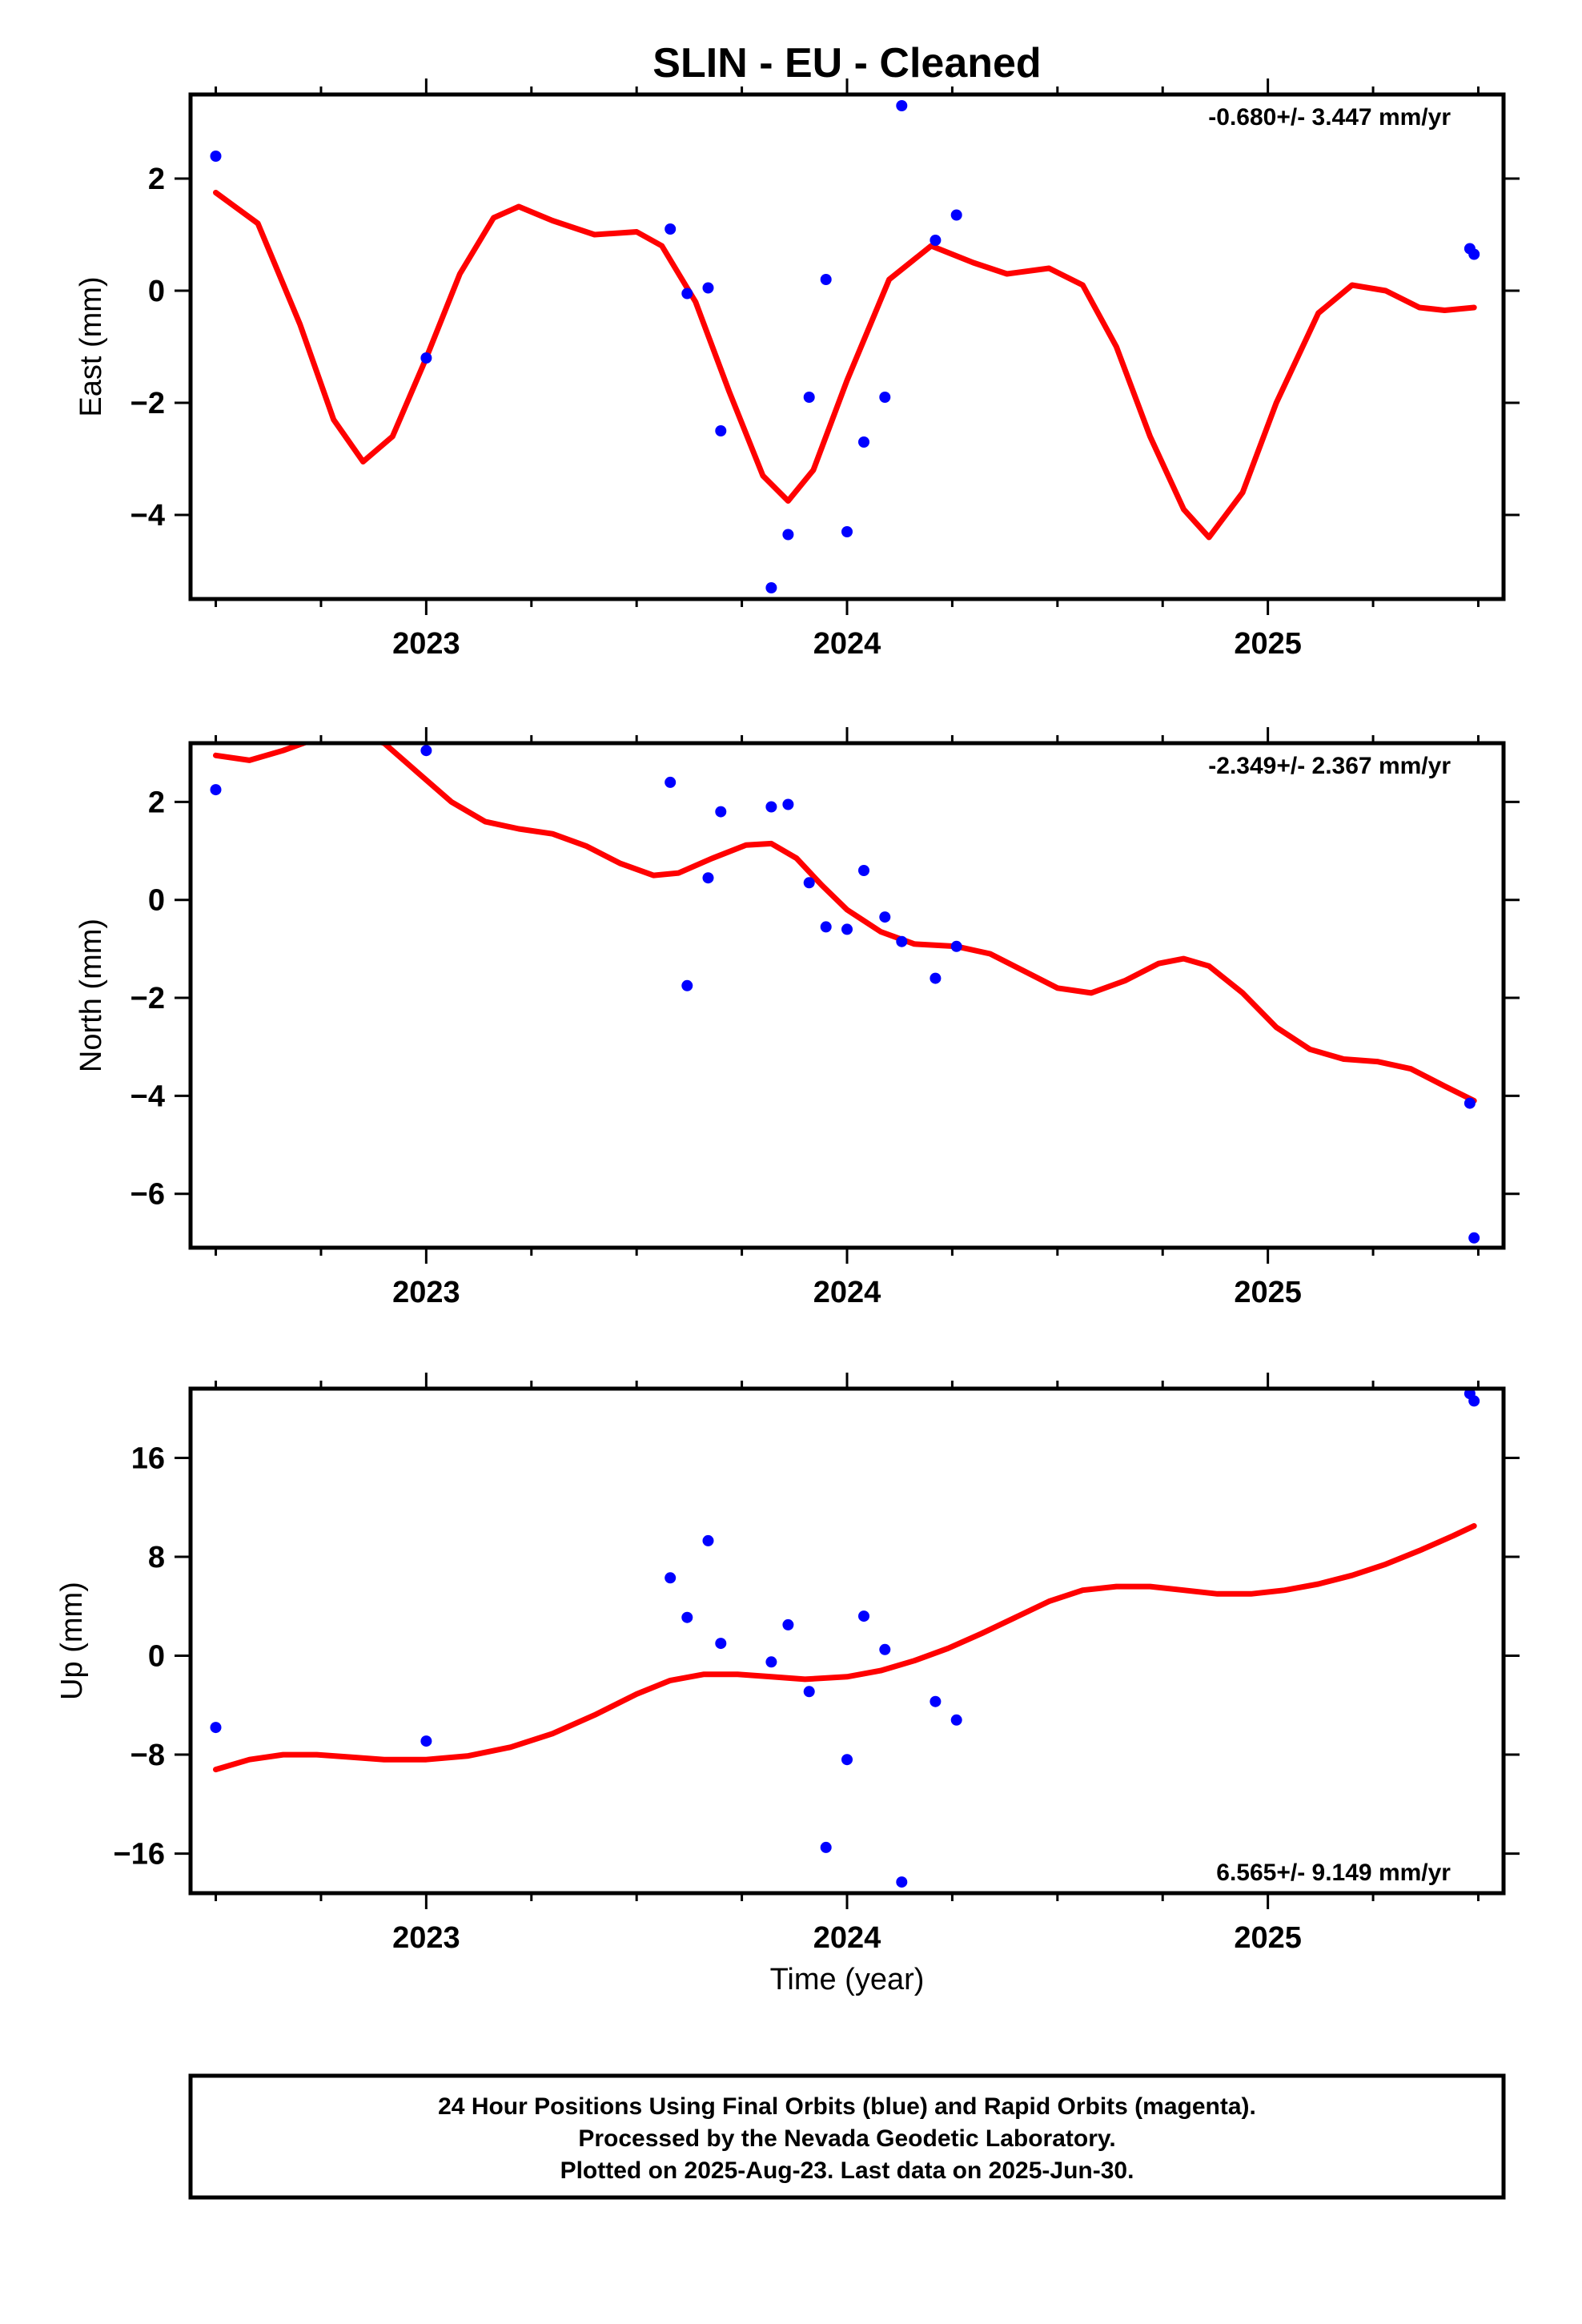 This screenshot has height=2324, width=1582. Describe the element at coordinates (1333, 1873) in the screenshot. I see `up-rate-label: 6.565+/- 9.149 mm/yr` at that location.